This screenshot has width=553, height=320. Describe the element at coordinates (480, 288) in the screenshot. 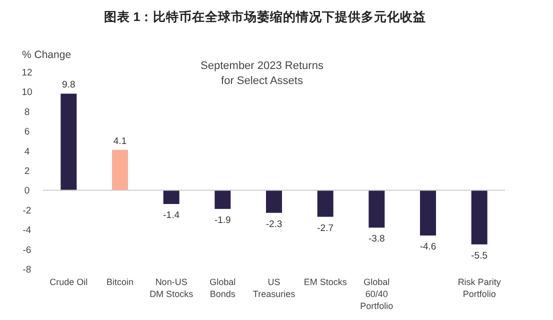

I see `x-tick-label: Risk Parity Portfolio` at that location.